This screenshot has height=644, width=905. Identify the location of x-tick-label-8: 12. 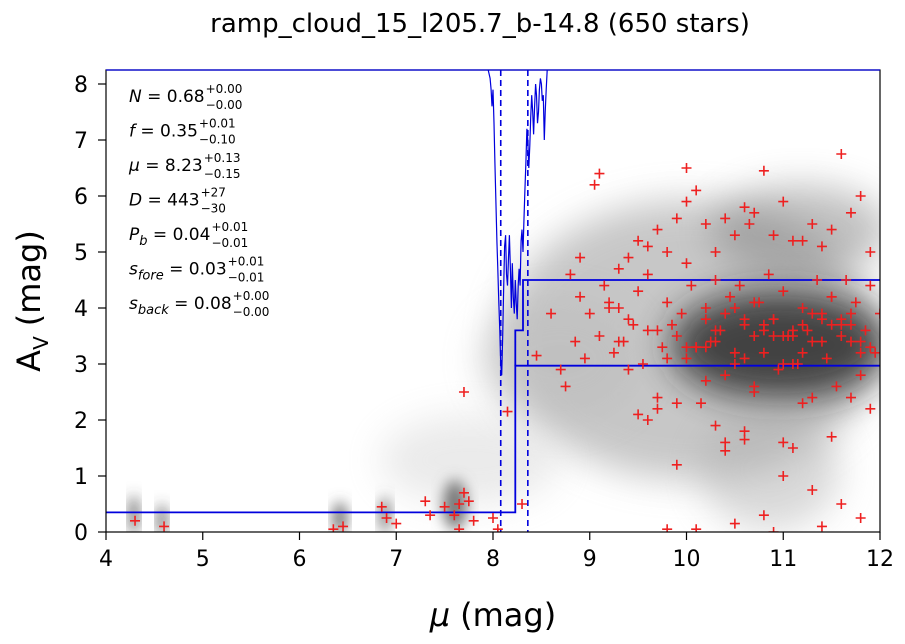
(880, 559).